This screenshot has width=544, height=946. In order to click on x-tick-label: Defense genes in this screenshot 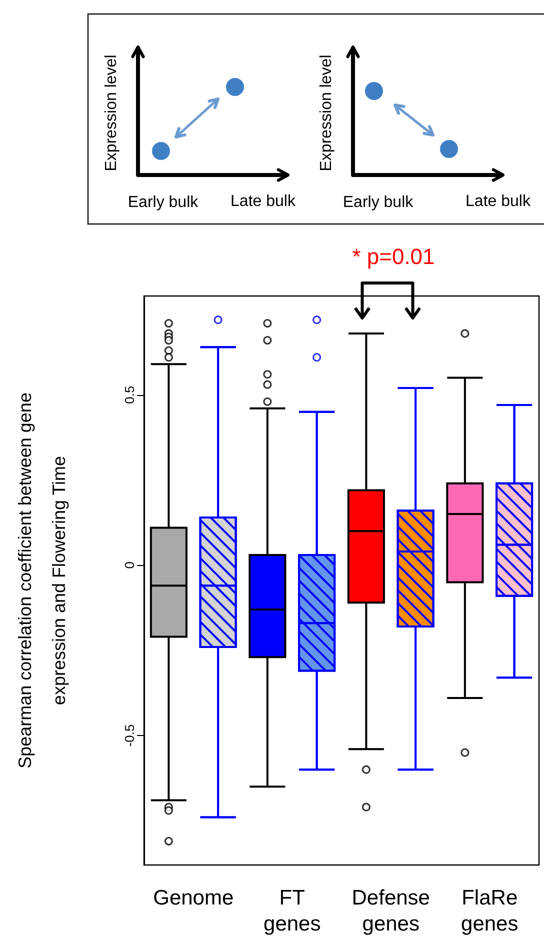, I will do `click(391, 911)`.